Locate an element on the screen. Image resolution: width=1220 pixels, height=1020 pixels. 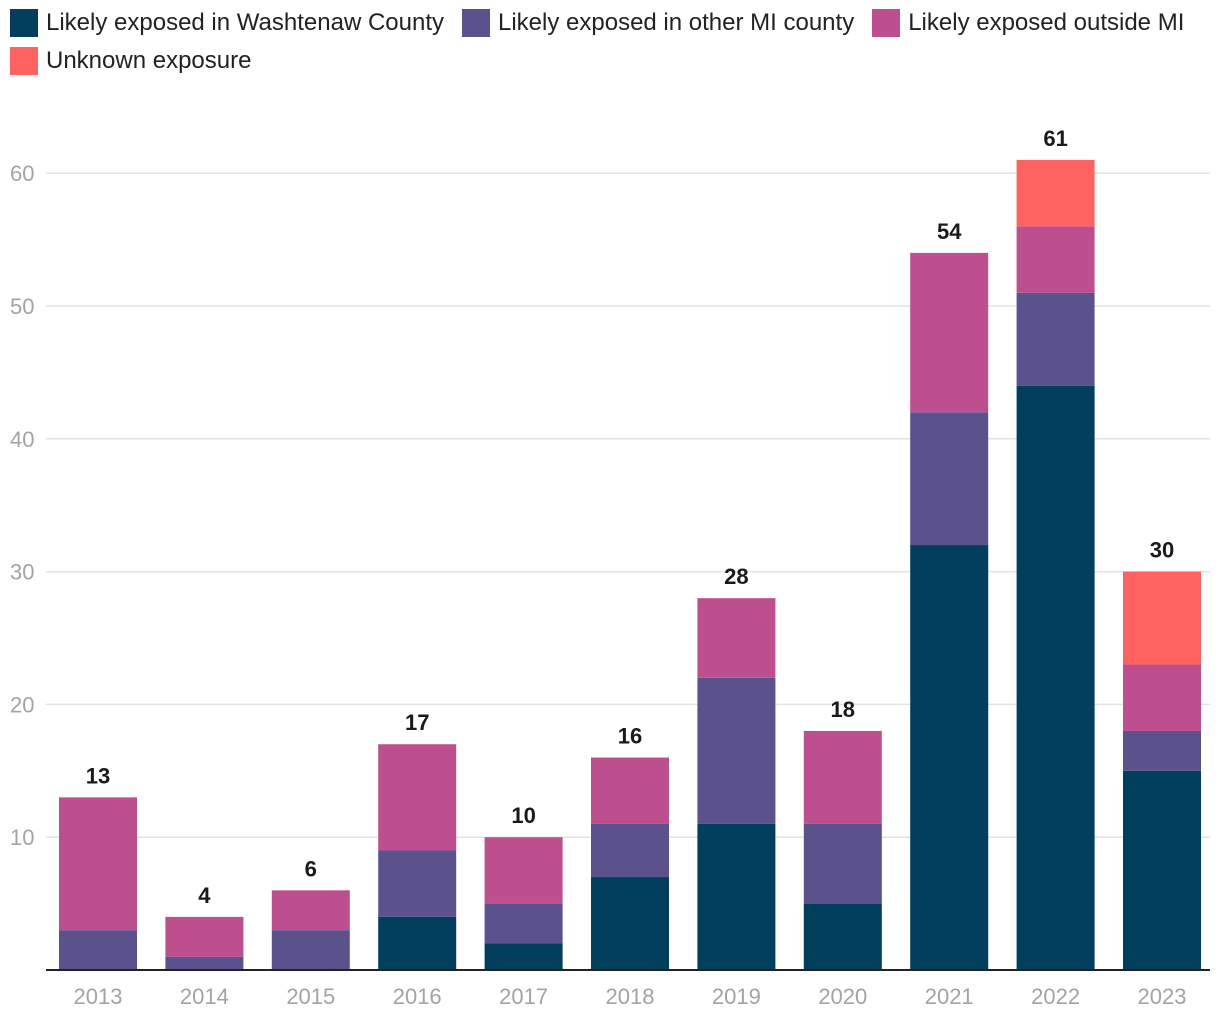
bar-total-label: 30 is located at coordinates (1162, 550).